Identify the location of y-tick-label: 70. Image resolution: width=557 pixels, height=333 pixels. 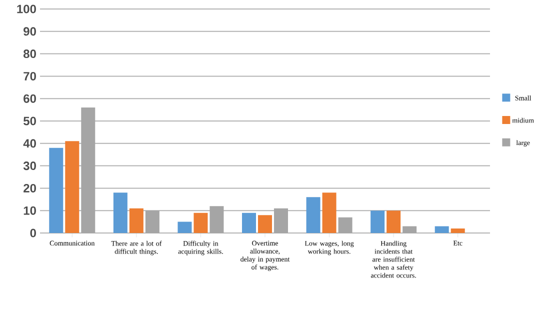
(30, 76).